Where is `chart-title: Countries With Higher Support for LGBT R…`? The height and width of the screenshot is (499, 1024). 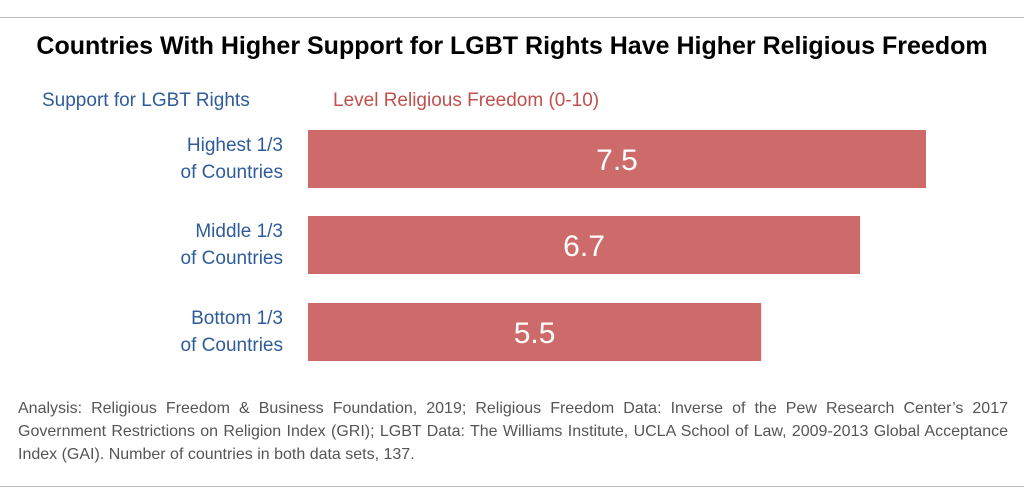 chart-title: Countries With Higher Support for LGBT R… is located at coordinates (512, 46).